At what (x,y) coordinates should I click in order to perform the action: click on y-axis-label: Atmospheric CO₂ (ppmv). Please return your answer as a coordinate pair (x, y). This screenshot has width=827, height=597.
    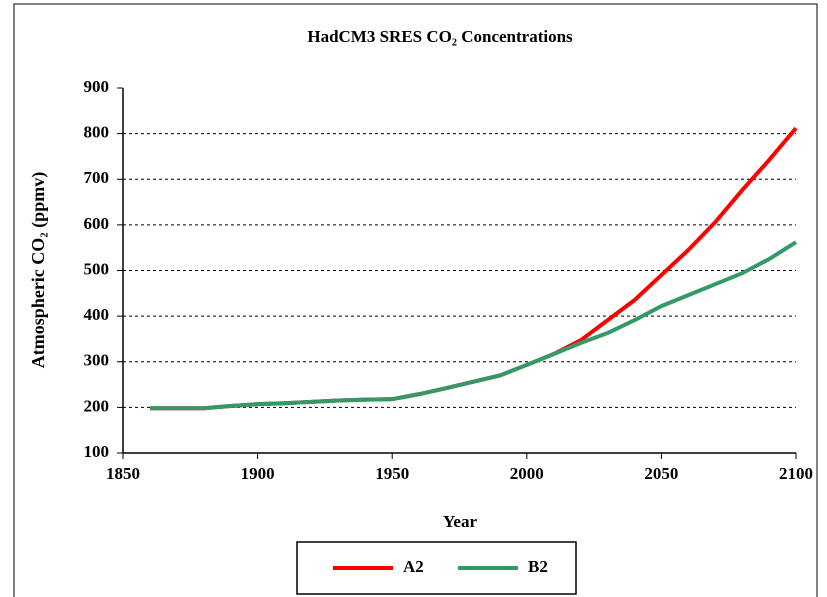
    Looking at the image, I should click on (38, 270).